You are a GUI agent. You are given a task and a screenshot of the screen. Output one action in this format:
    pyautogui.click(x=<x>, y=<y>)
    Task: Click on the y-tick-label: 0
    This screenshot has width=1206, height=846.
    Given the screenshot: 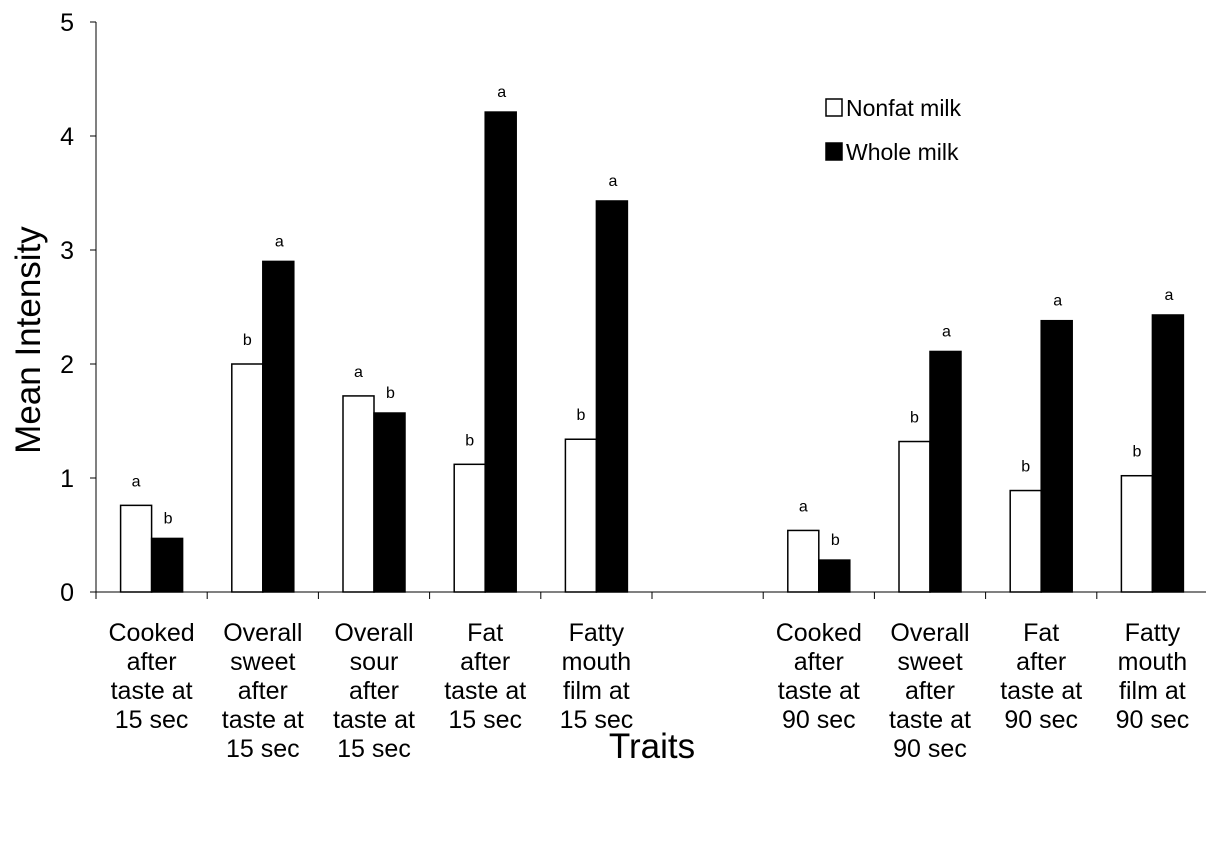 What is the action you would take?
    pyautogui.click(x=67, y=593)
    